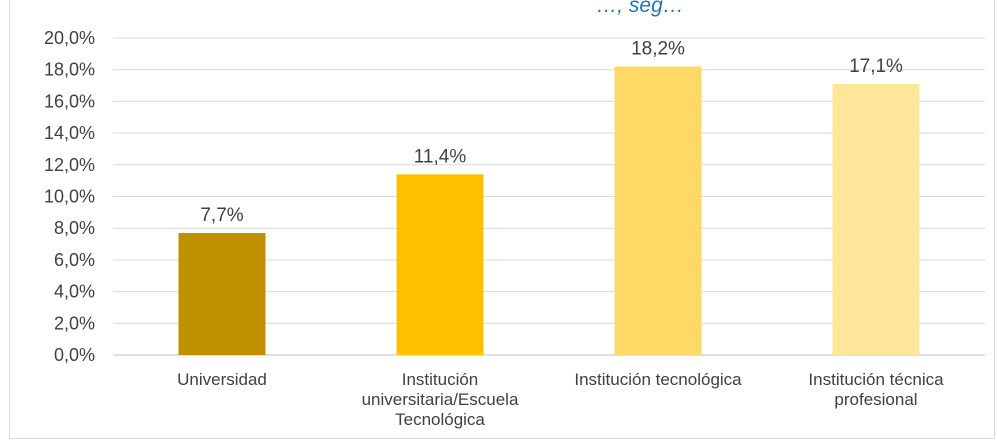  Describe the element at coordinates (74, 260) in the screenshot. I see `y-tick-label: 6,0%` at that location.